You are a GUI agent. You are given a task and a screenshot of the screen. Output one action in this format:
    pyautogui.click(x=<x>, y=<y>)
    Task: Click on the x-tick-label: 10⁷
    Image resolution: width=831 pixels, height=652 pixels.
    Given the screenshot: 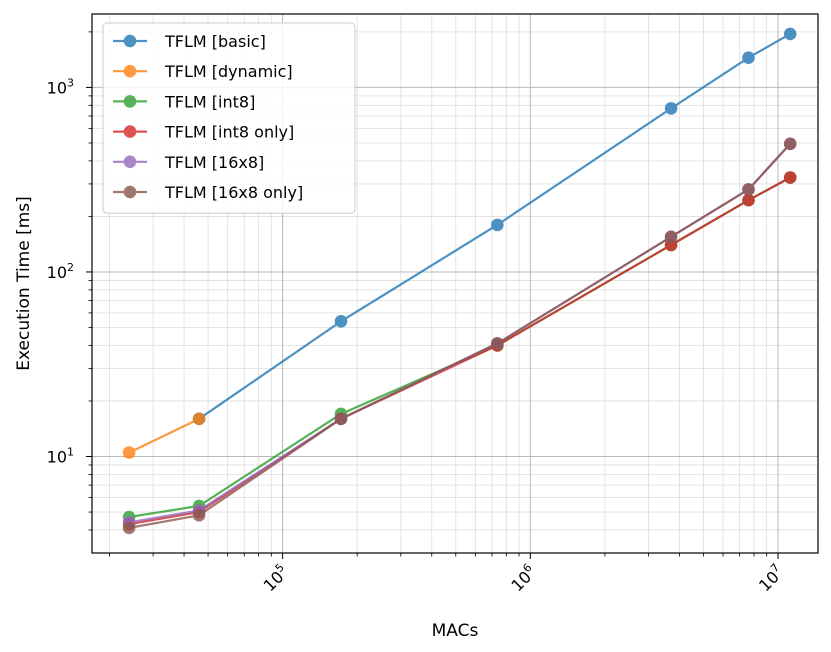 What is the action you would take?
    pyautogui.click(x=771, y=578)
    